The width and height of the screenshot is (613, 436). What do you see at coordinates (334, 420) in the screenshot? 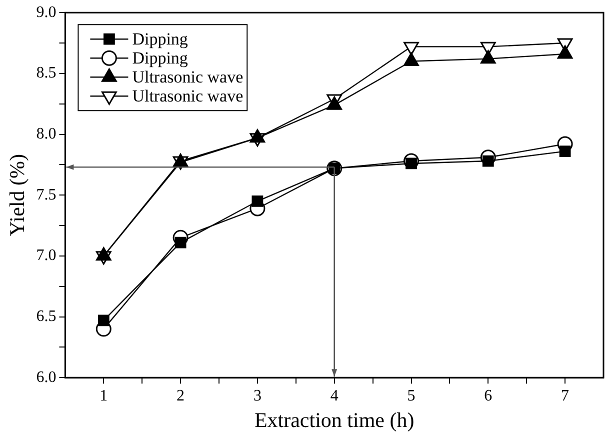
I see `x-axis-title: Extraction time (h)` at bounding box center [334, 420].